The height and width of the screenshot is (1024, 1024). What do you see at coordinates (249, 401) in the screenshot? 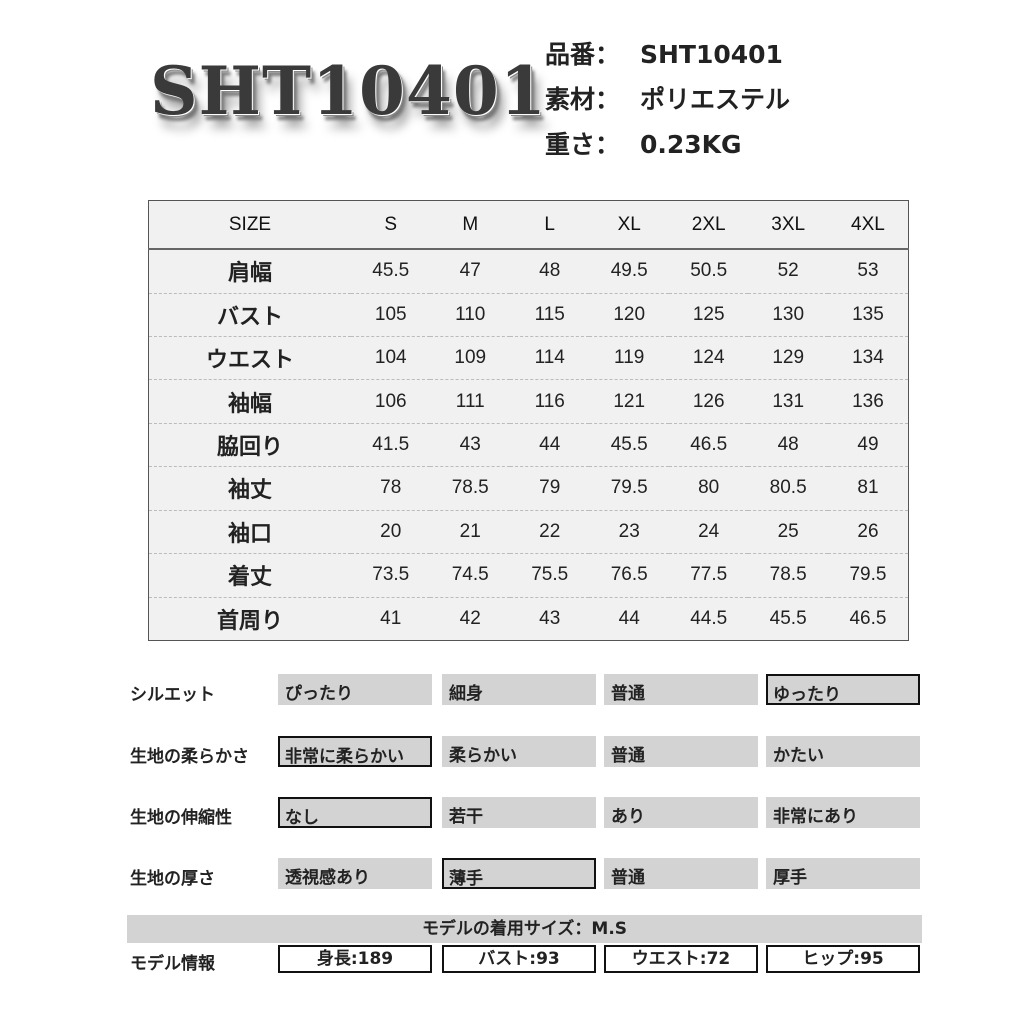
I see `row-label: 袖幅` at bounding box center [249, 401].